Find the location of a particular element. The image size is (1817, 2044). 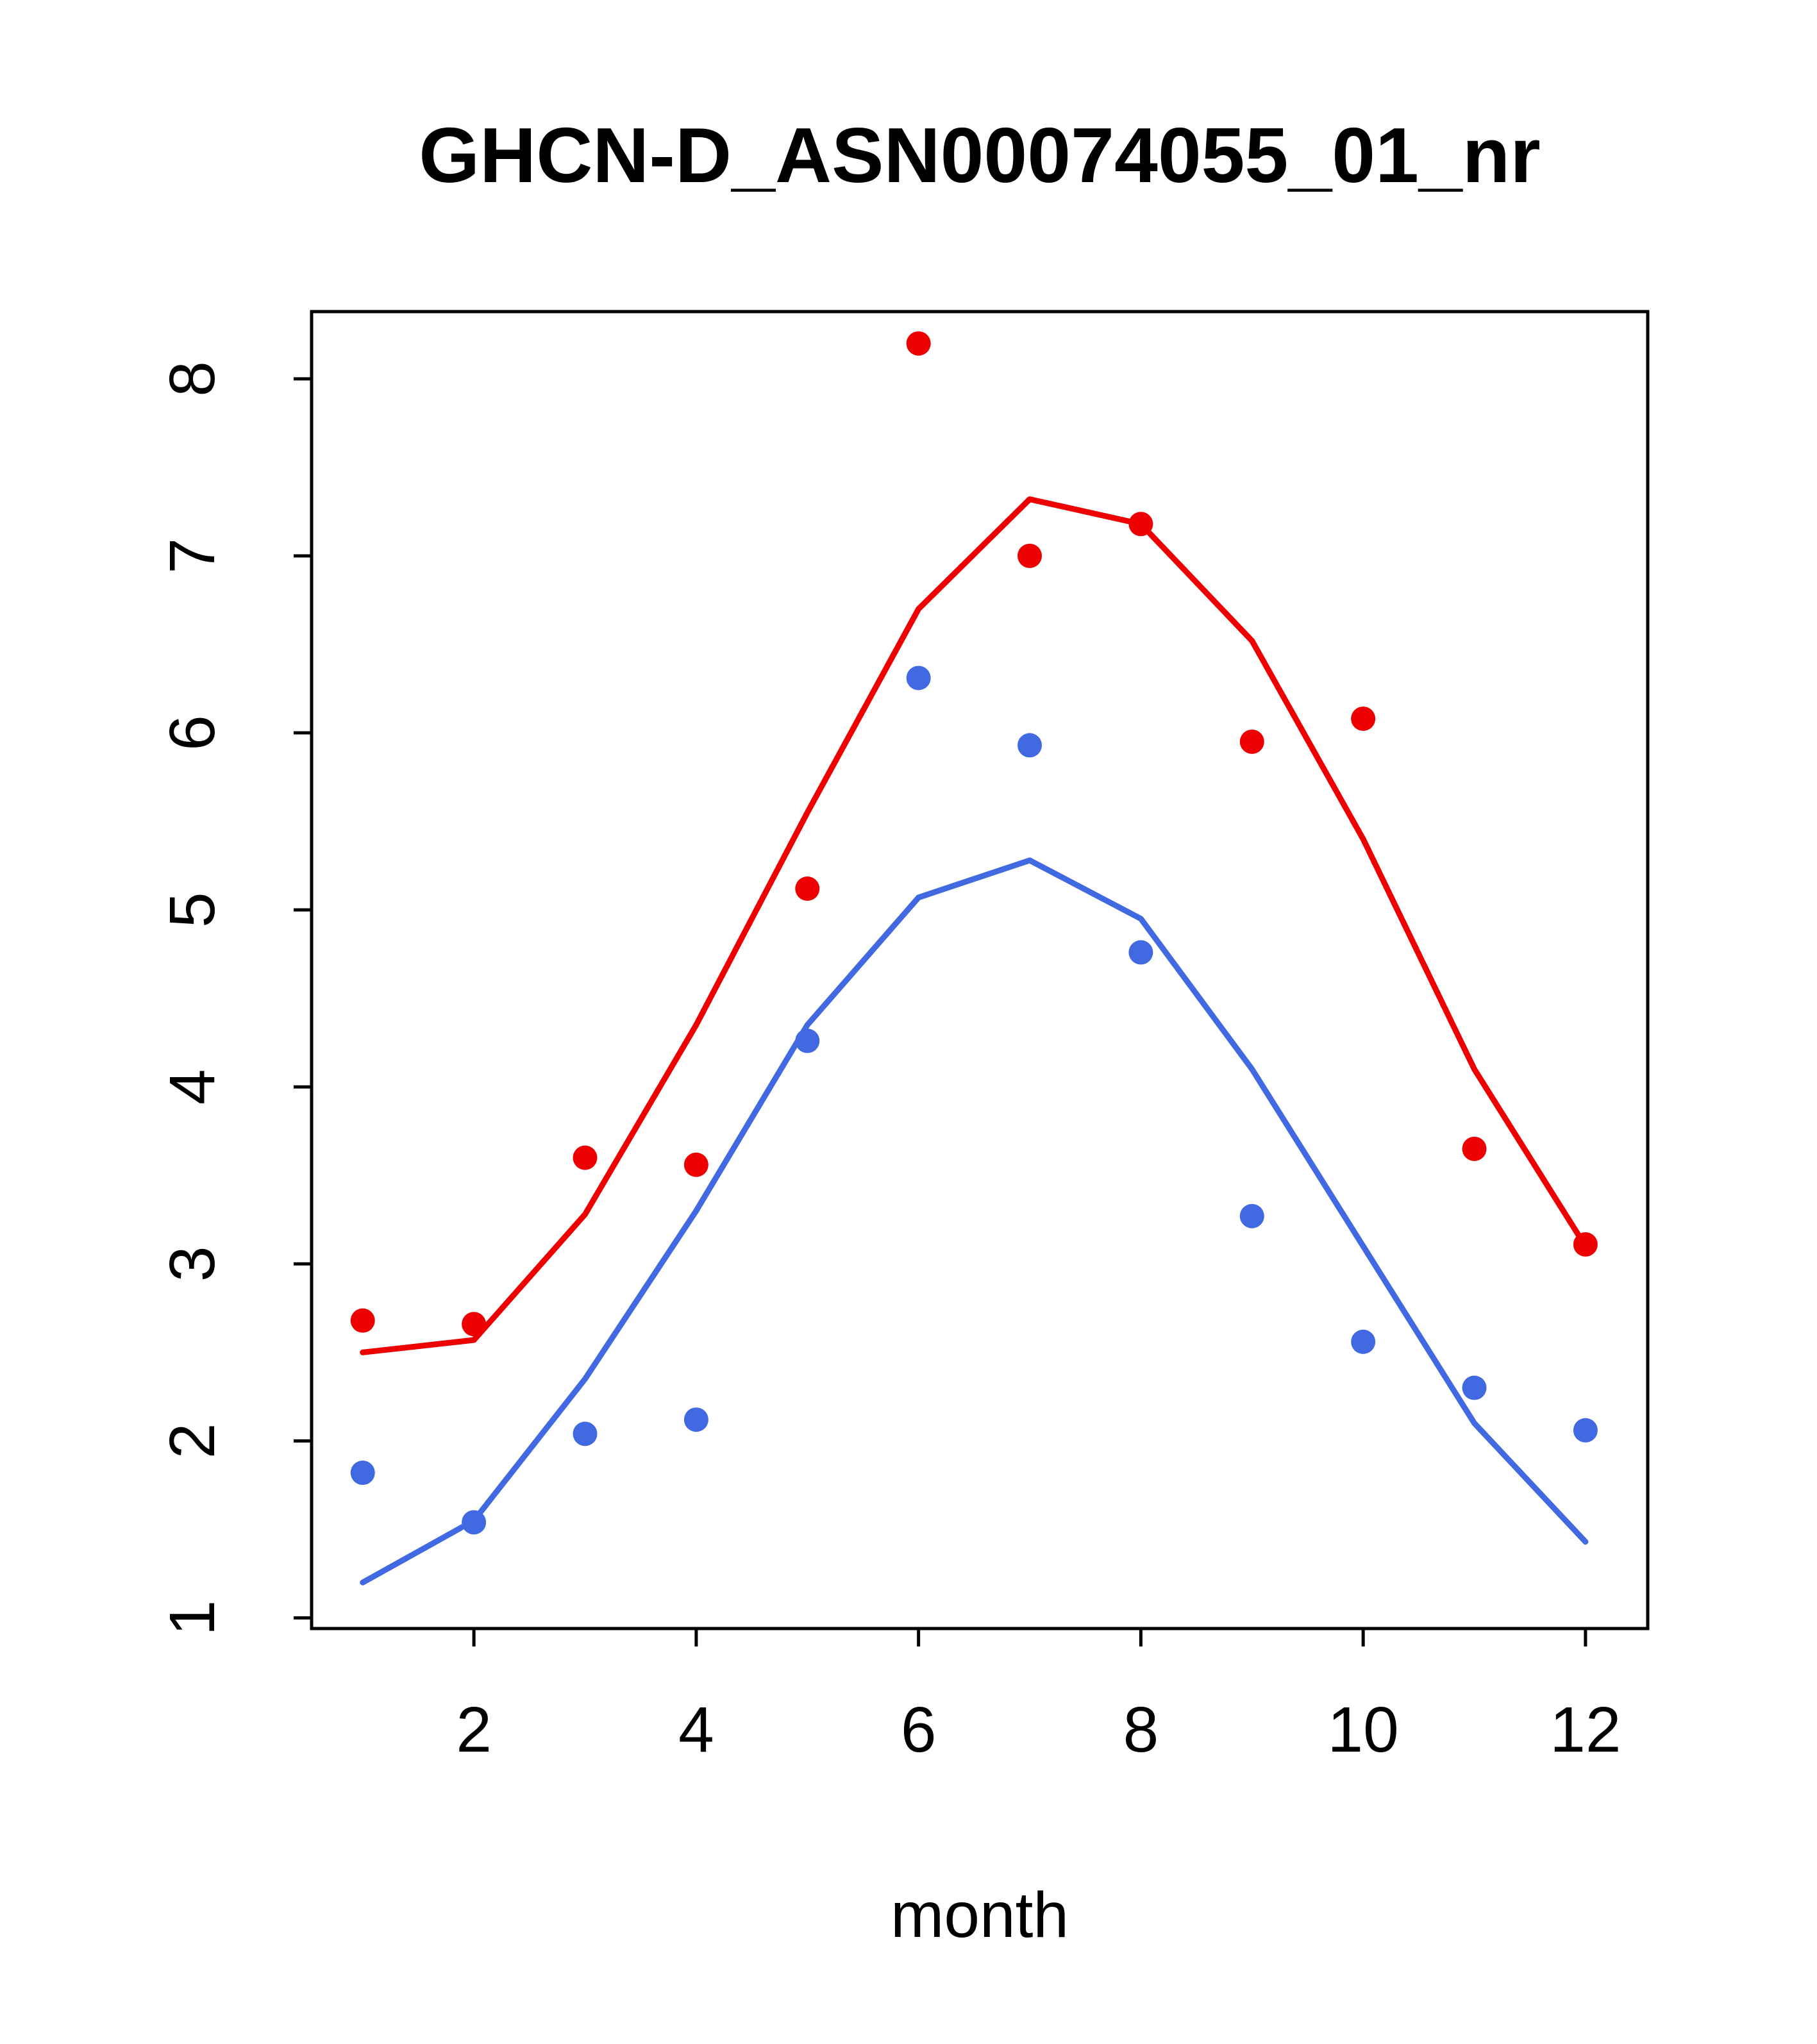

y-tick-label: 2 is located at coordinates (192, 1441).